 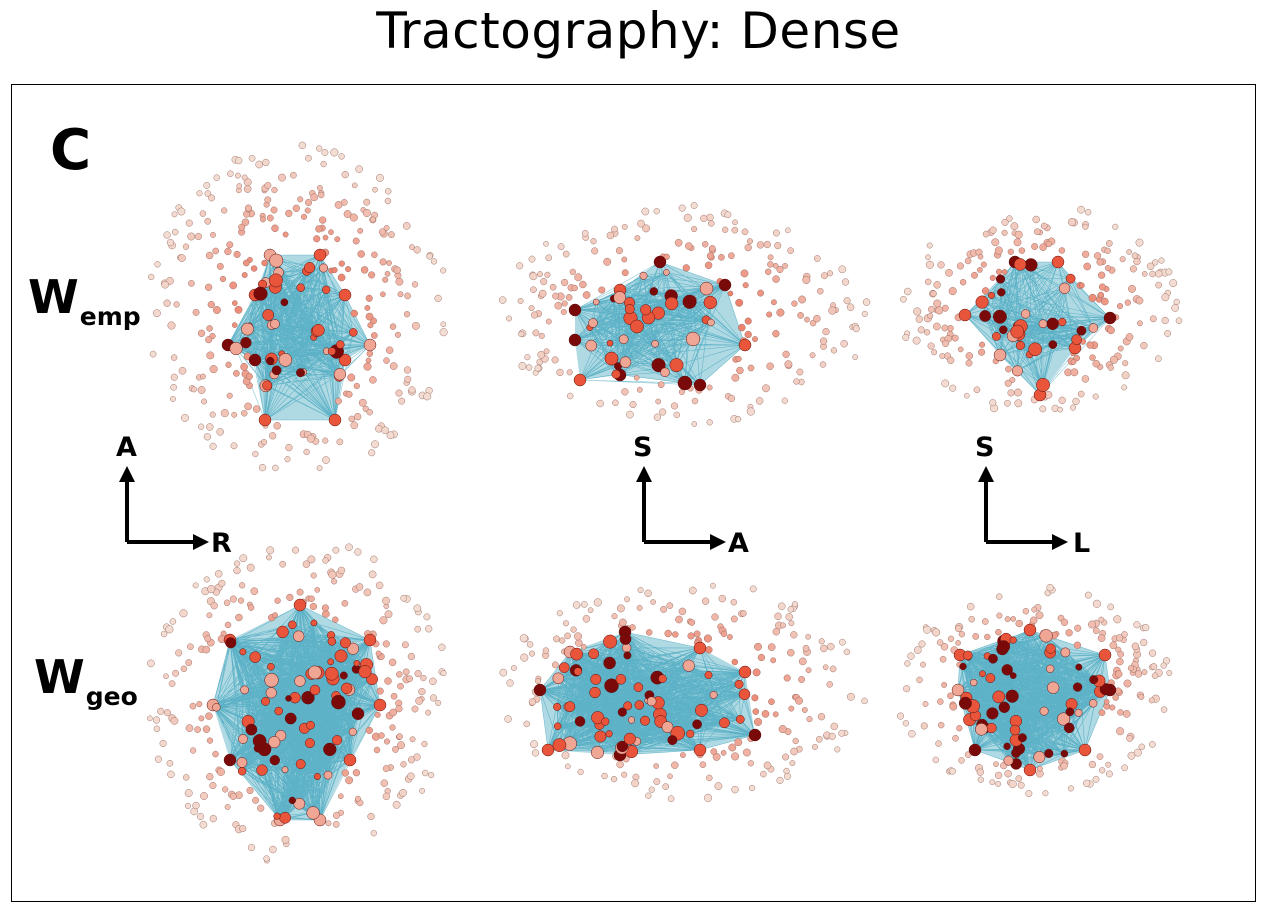 I want to click on row-label-letter: W, so click(x=53, y=297).